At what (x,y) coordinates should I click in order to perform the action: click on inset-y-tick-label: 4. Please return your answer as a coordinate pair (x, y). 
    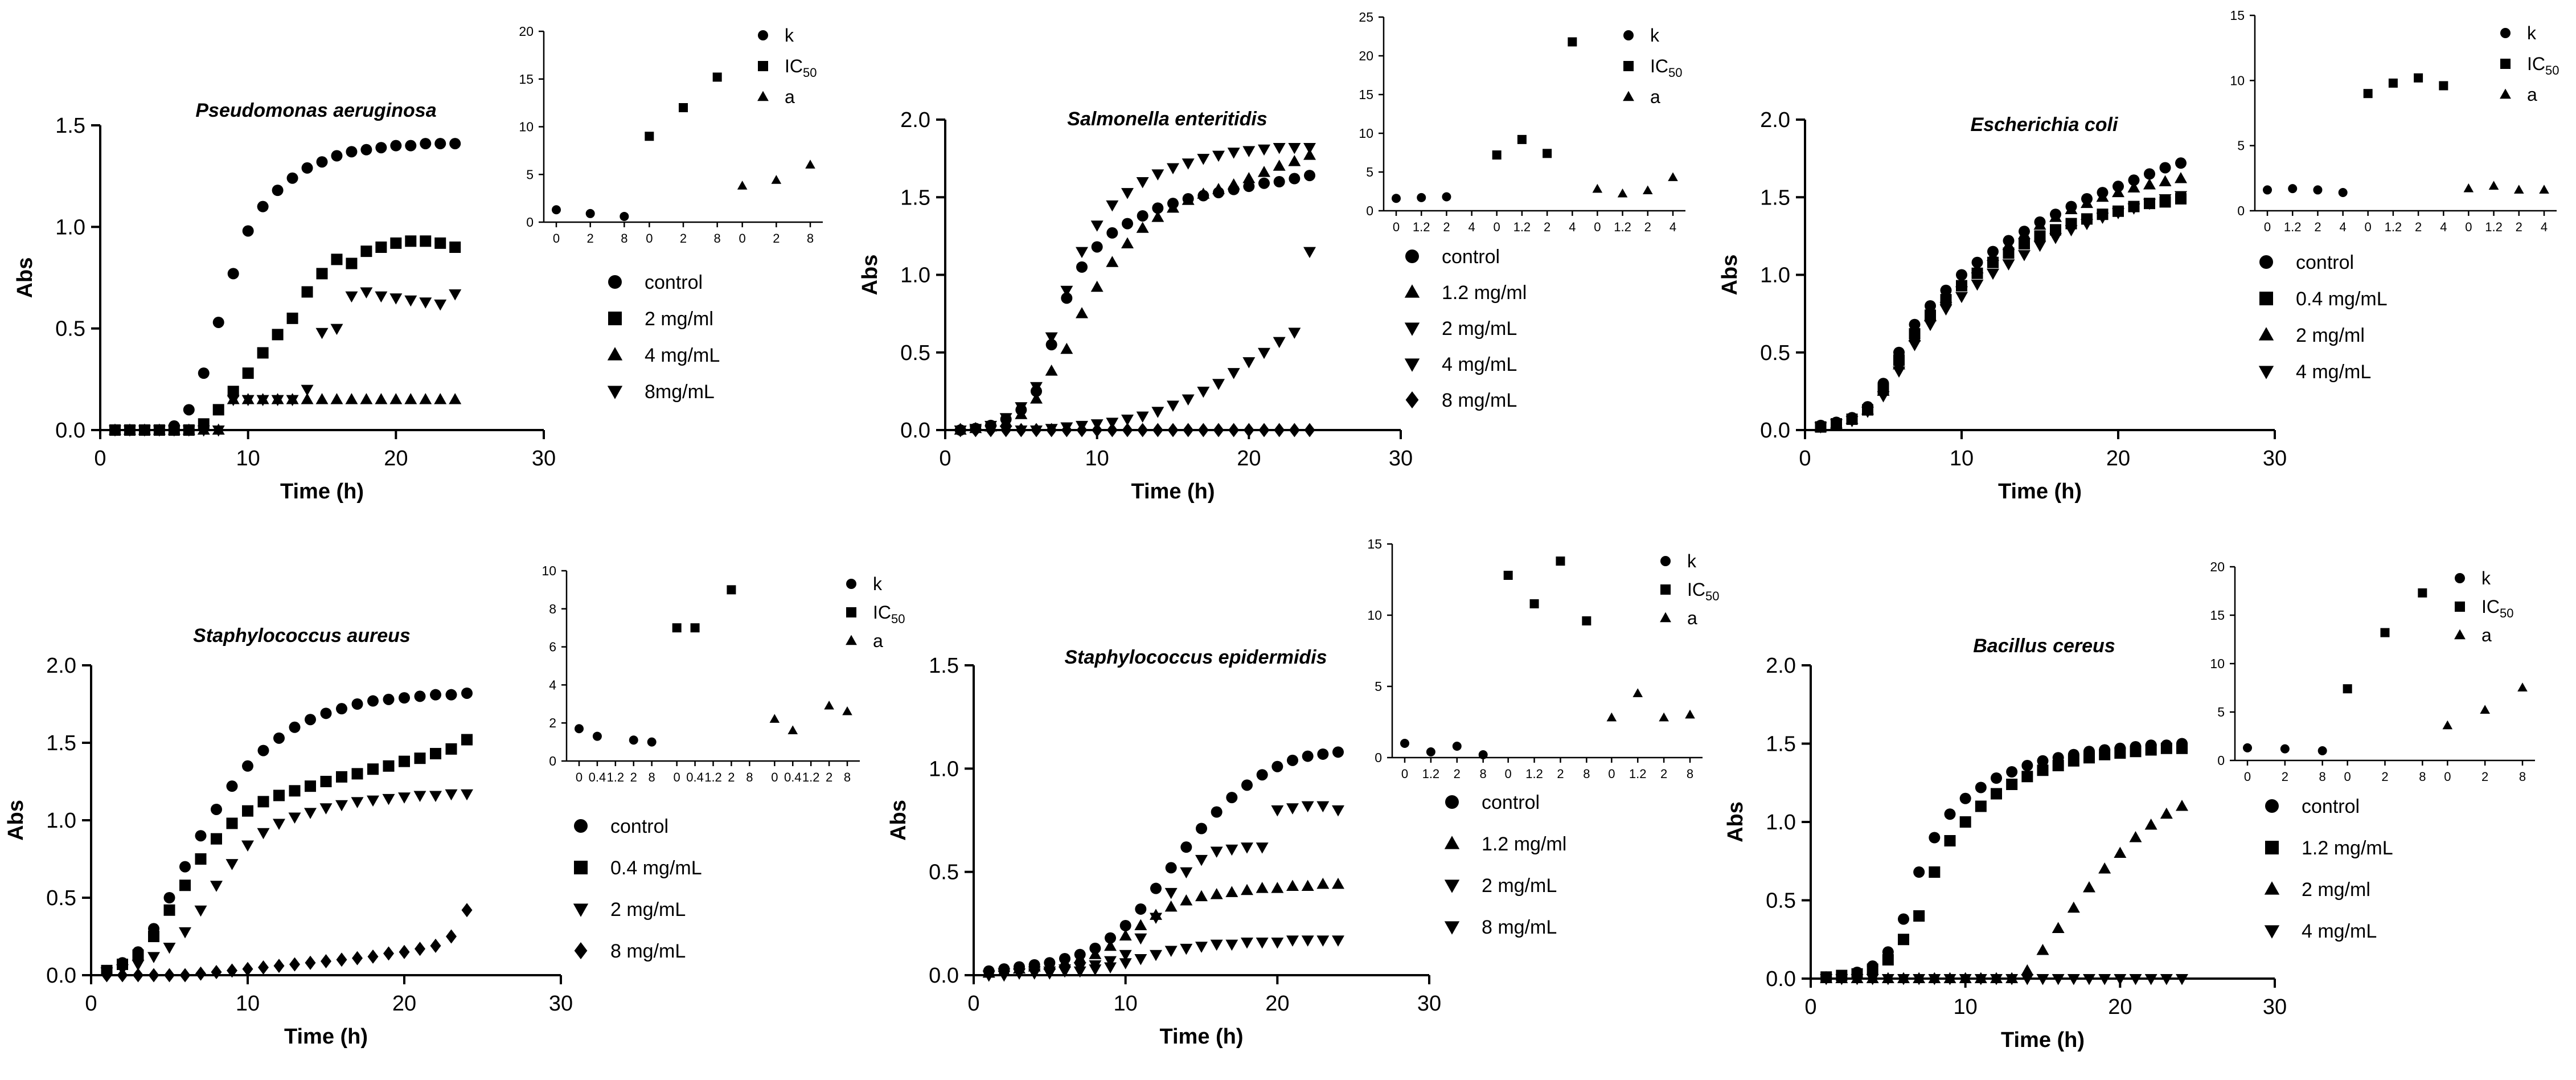
    Looking at the image, I should click on (552, 684).